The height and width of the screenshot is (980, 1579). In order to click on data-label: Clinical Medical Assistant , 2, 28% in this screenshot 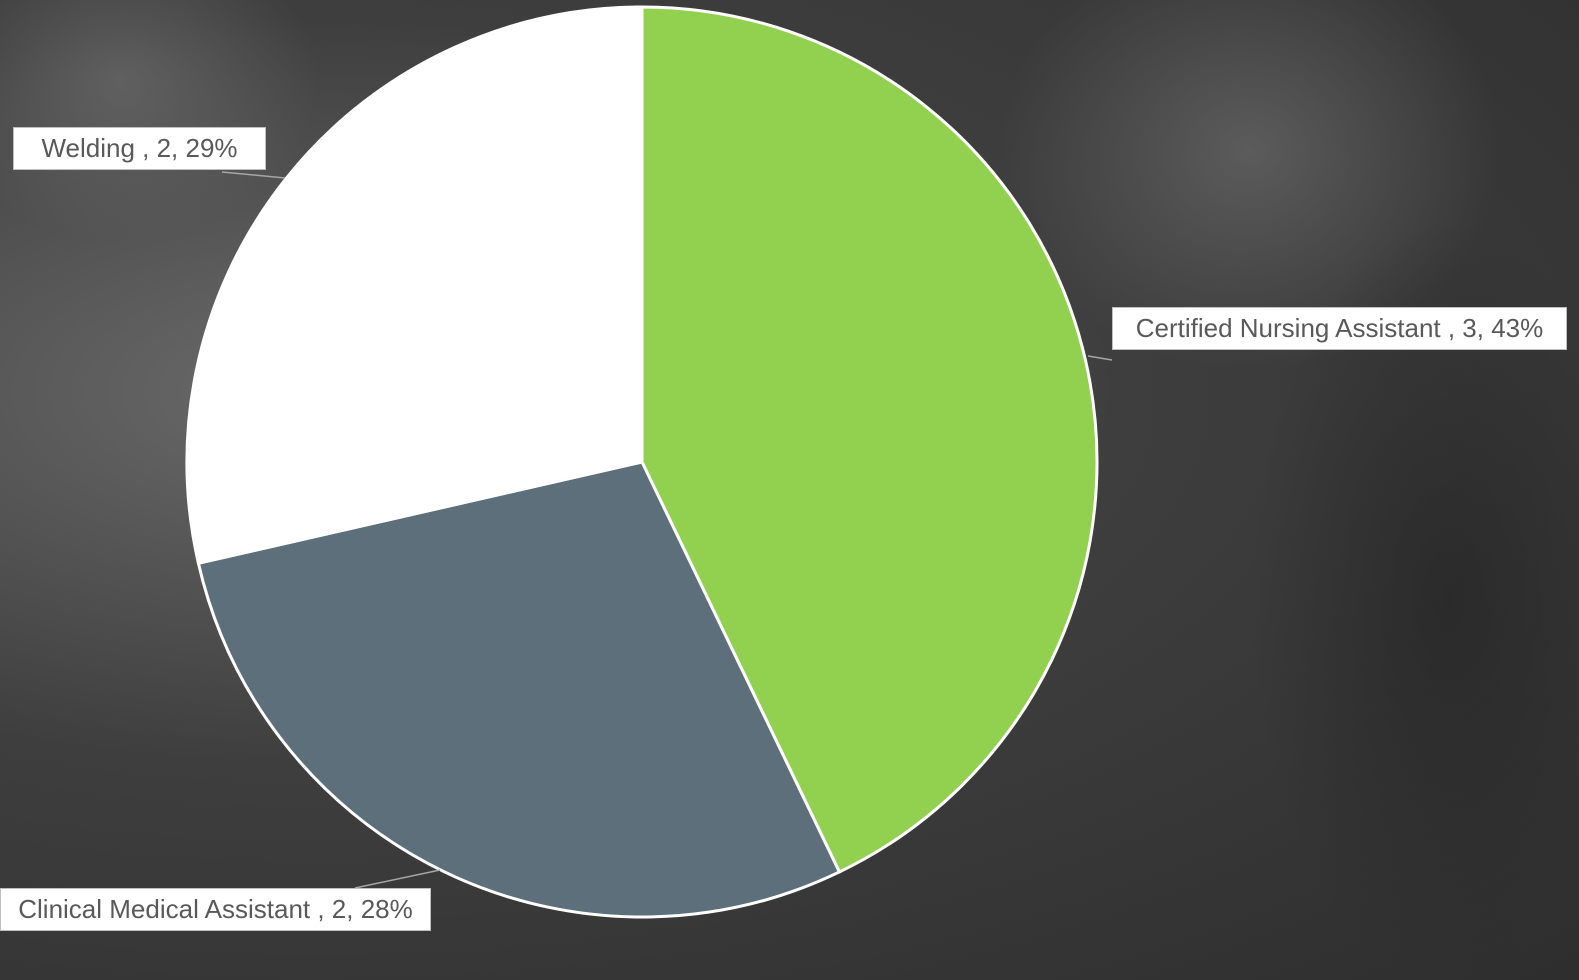, I will do `click(215, 909)`.